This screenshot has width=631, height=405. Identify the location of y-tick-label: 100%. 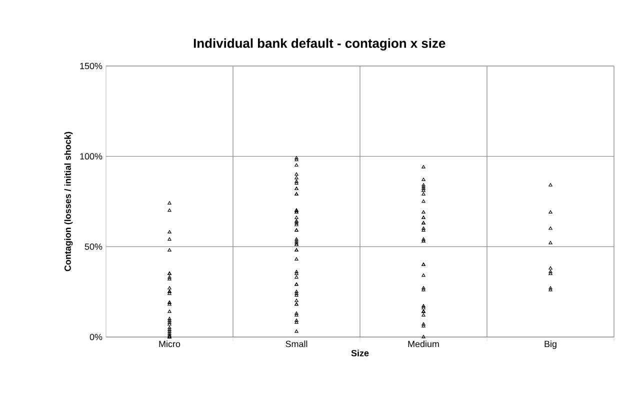
(91, 156).